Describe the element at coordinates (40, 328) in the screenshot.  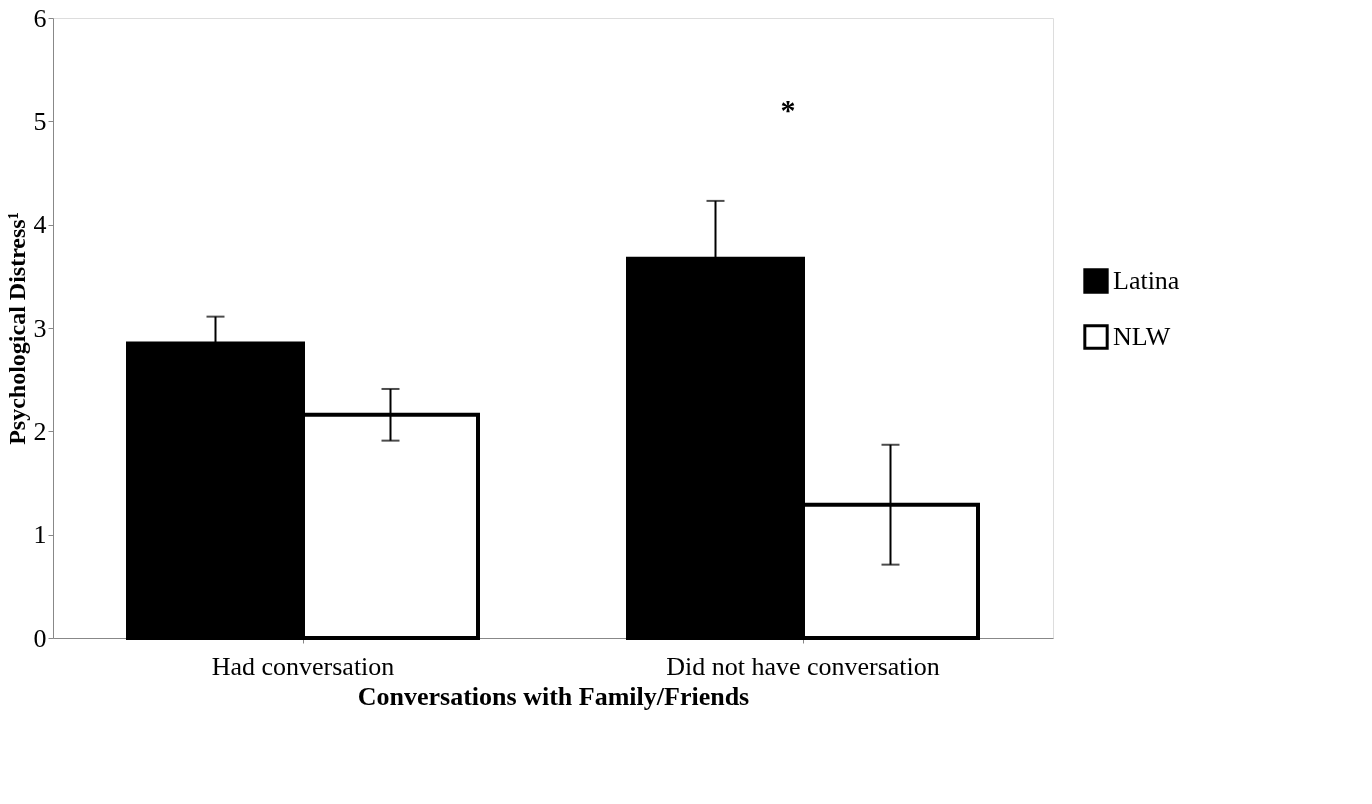
I see `y-tick-label: 3` at that location.